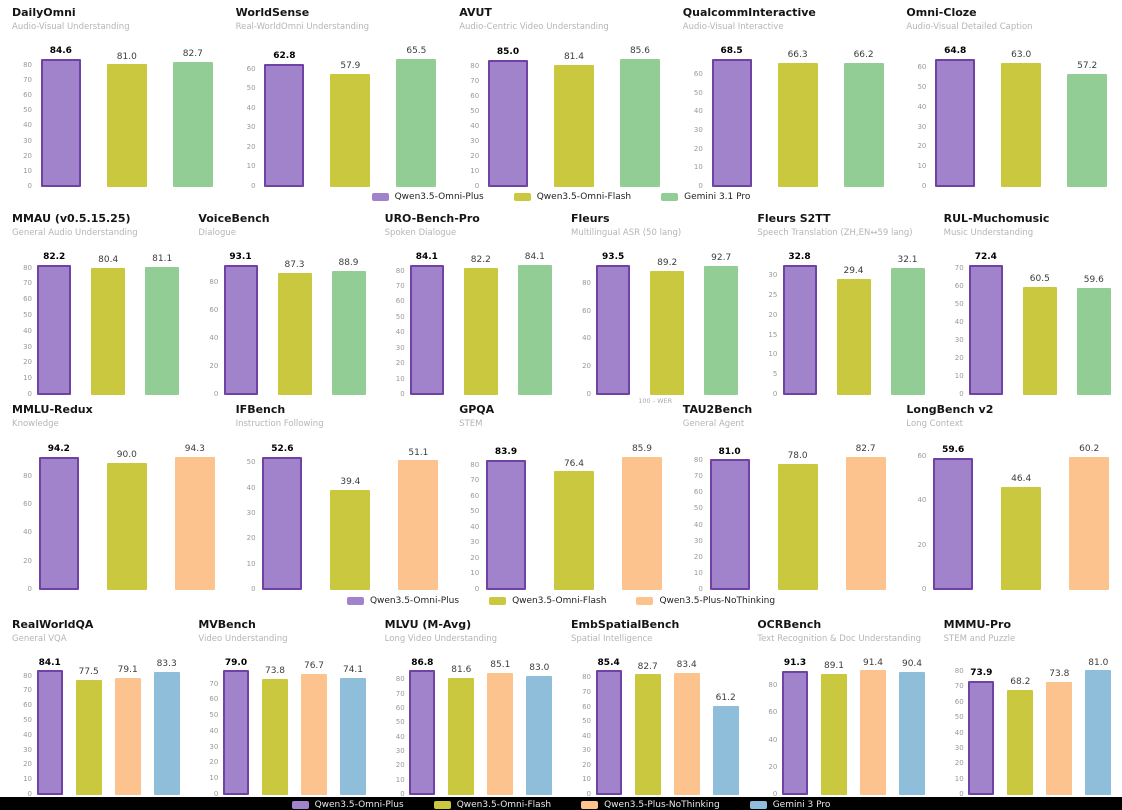  What do you see at coordinates (789, 624) in the screenshot?
I see `chart-title: OCRBench` at bounding box center [789, 624].